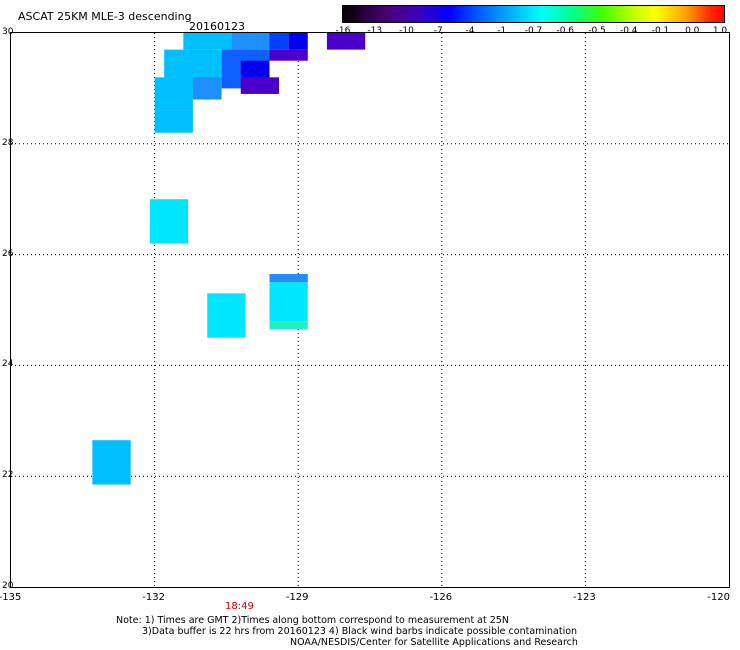  Describe the element at coordinates (239, 606) in the screenshot. I see `time-label: 18:49` at that location.